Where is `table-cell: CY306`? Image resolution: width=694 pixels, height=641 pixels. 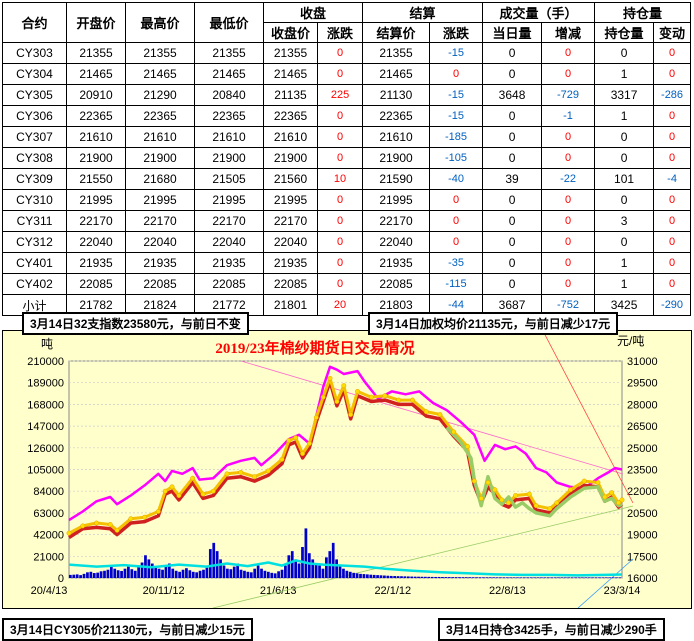
table-cell: CY306 is located at coordinates (34, 116).